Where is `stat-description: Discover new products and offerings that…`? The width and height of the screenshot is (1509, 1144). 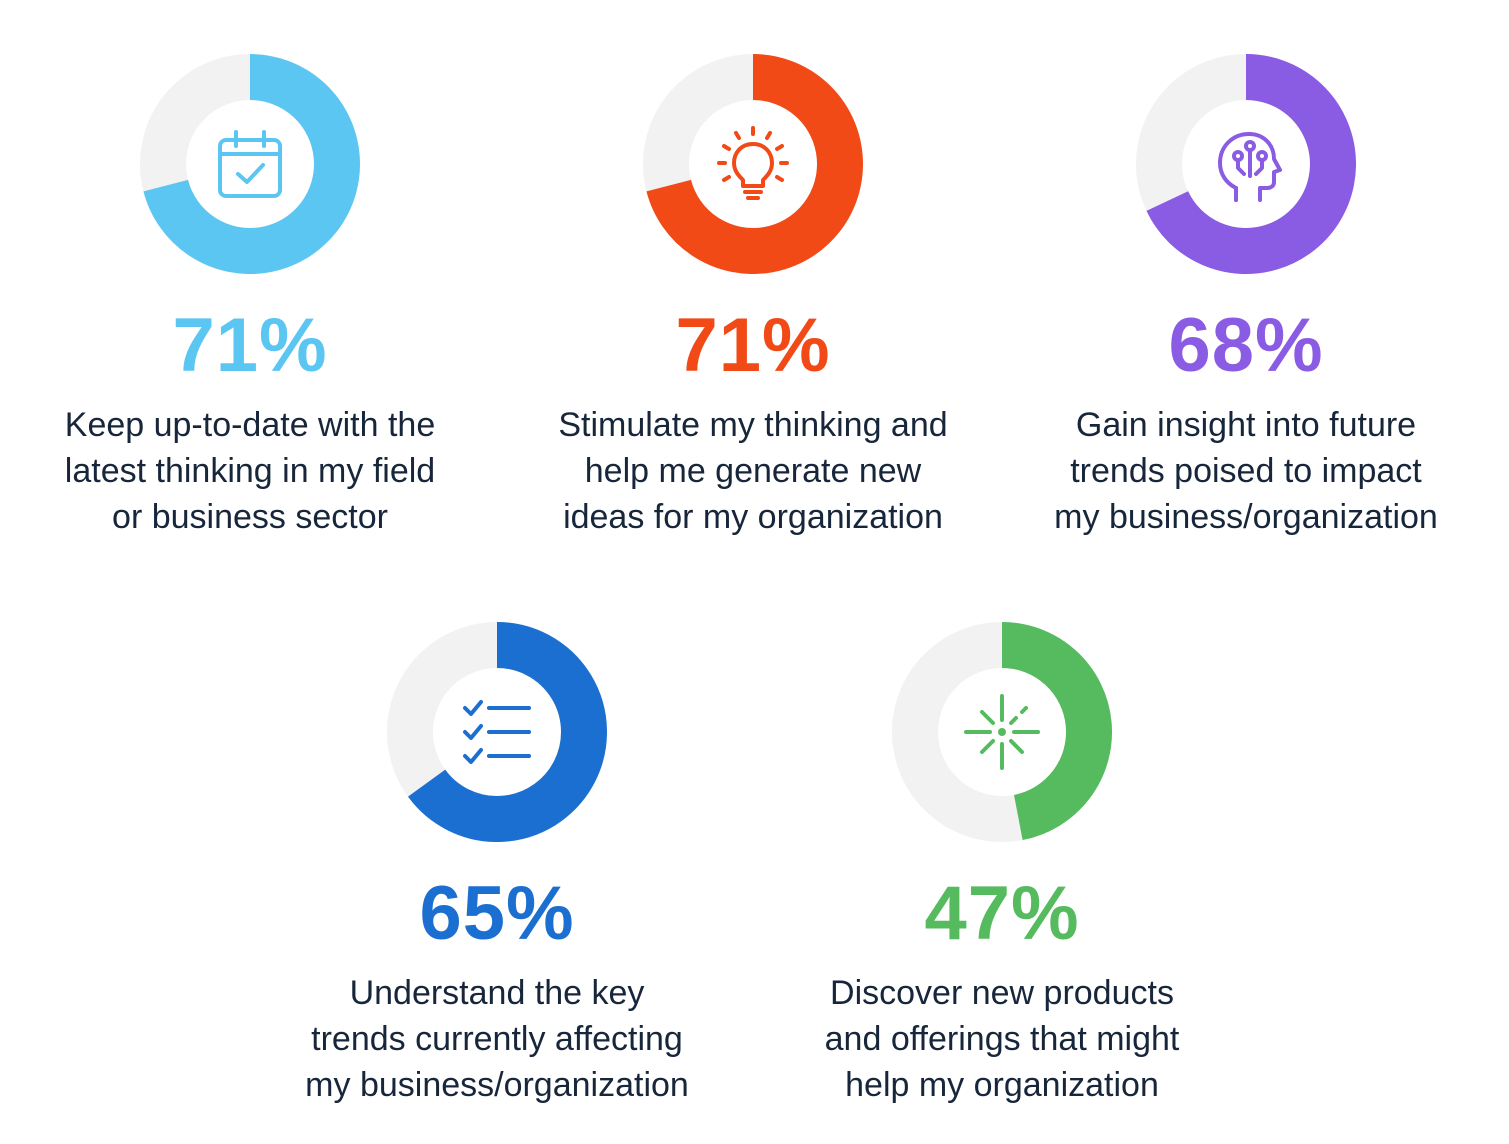
stat-description: Discover new products and offerings that… is located at coordinates (1002, 1039).